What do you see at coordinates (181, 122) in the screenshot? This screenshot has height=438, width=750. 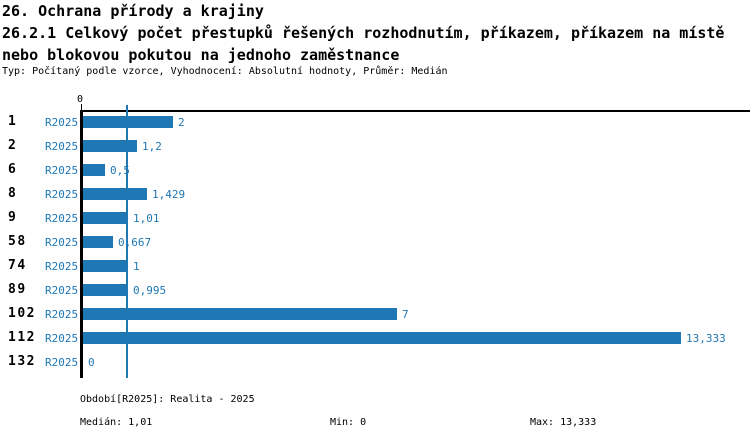 I see `value-label: 2` at bounding box center [181, 122].